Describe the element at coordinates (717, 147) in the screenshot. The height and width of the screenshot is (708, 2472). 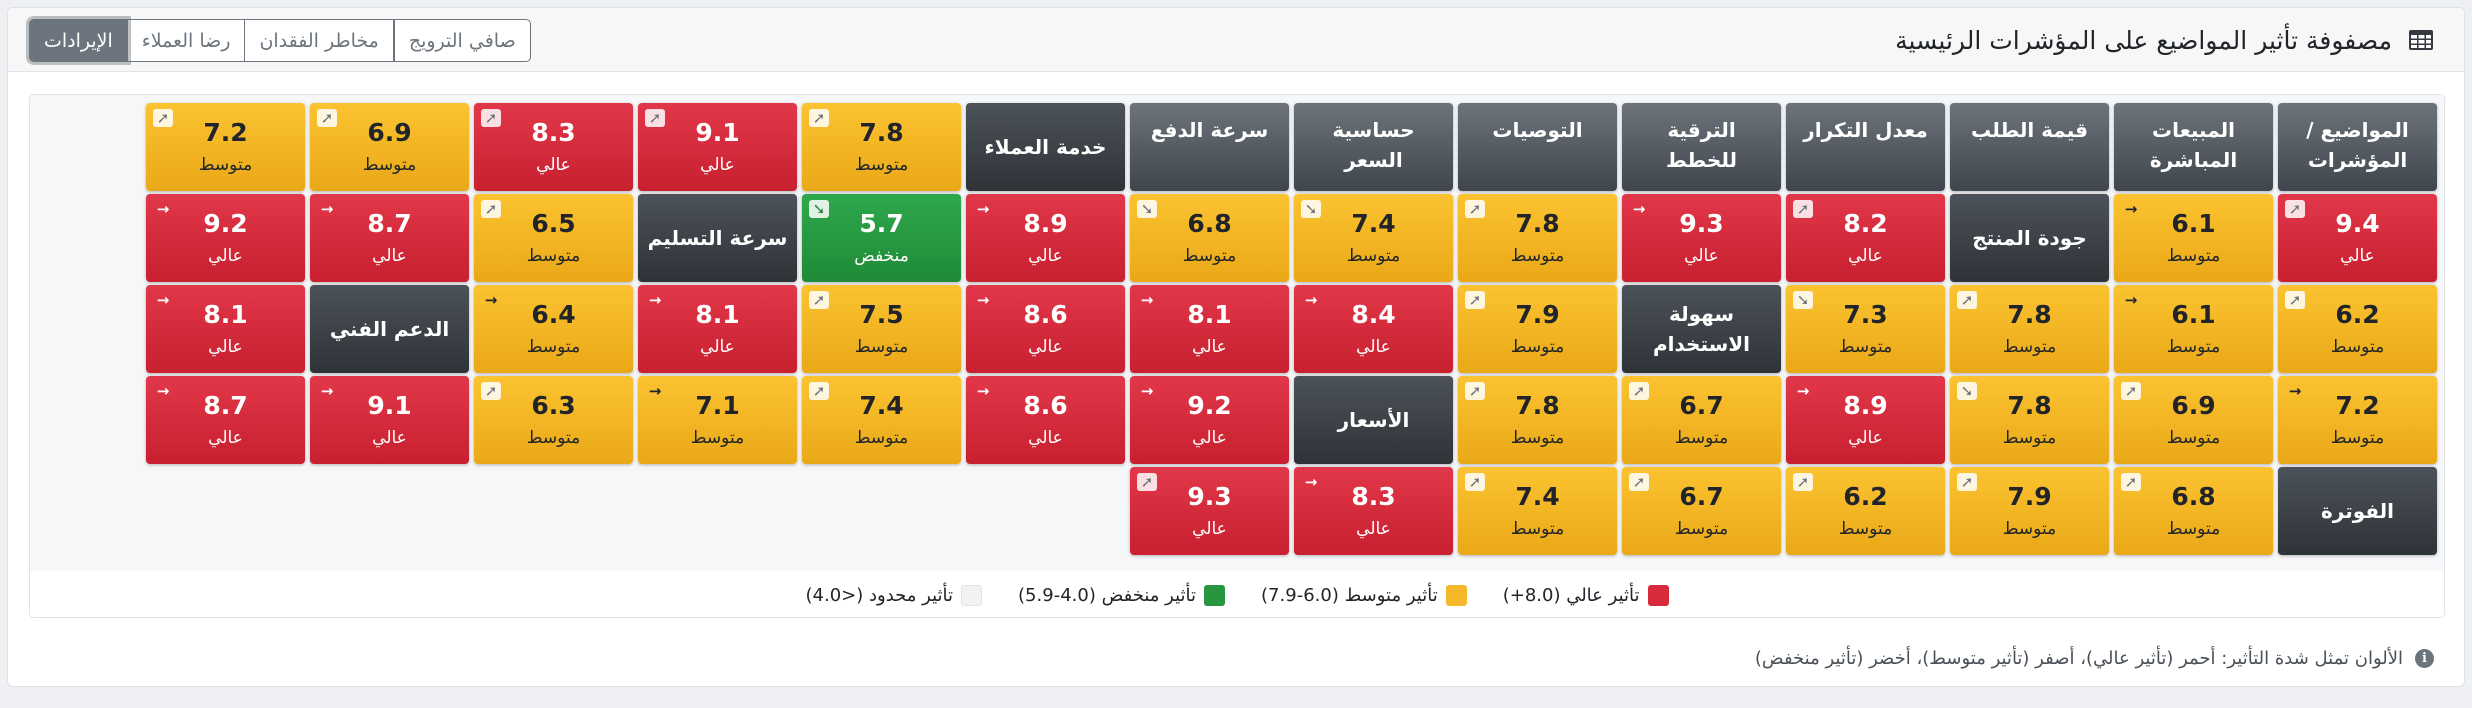
I see `impact-cell: ➚ 9.1 عالي` at that location.